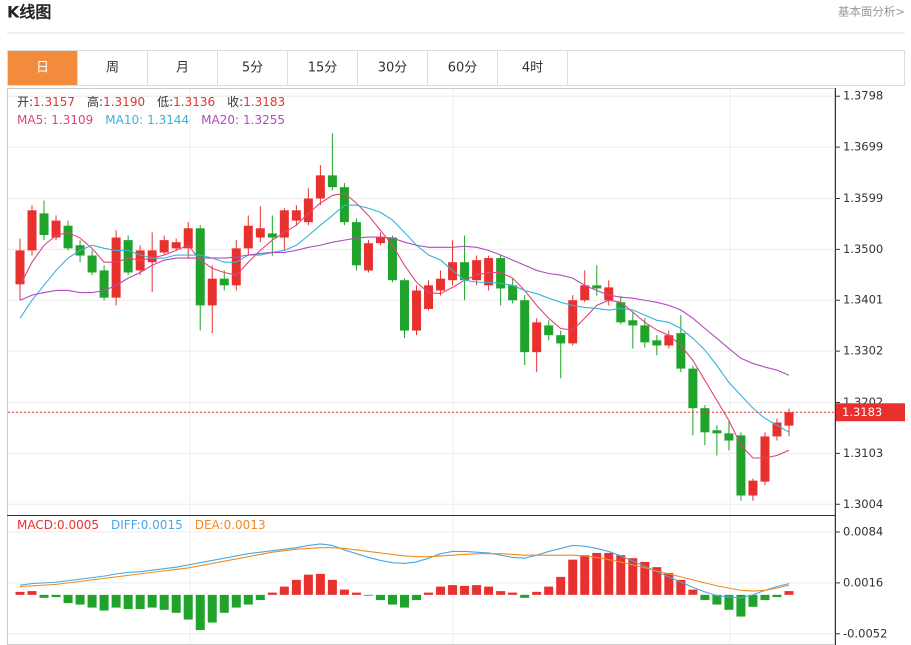  What do you see at coordinates (126, 525) in the screenshot?
I see `readout-name: DIFF:` at bounding box center [126, 525].